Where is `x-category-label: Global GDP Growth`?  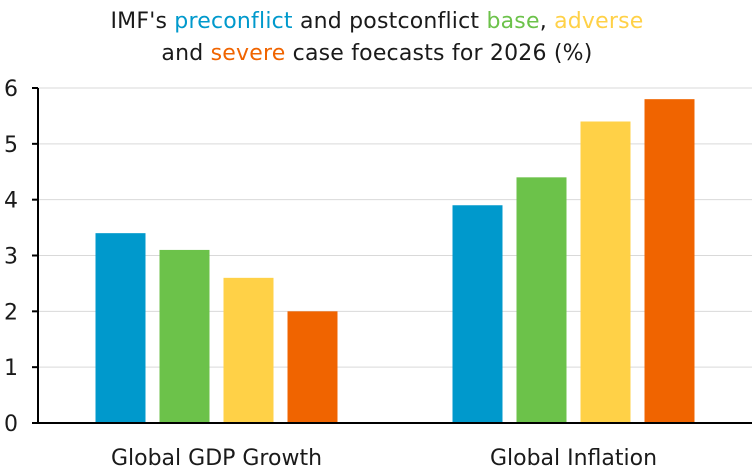 x-category-label: Global GDP Growth is located at coordinates (216, 458).